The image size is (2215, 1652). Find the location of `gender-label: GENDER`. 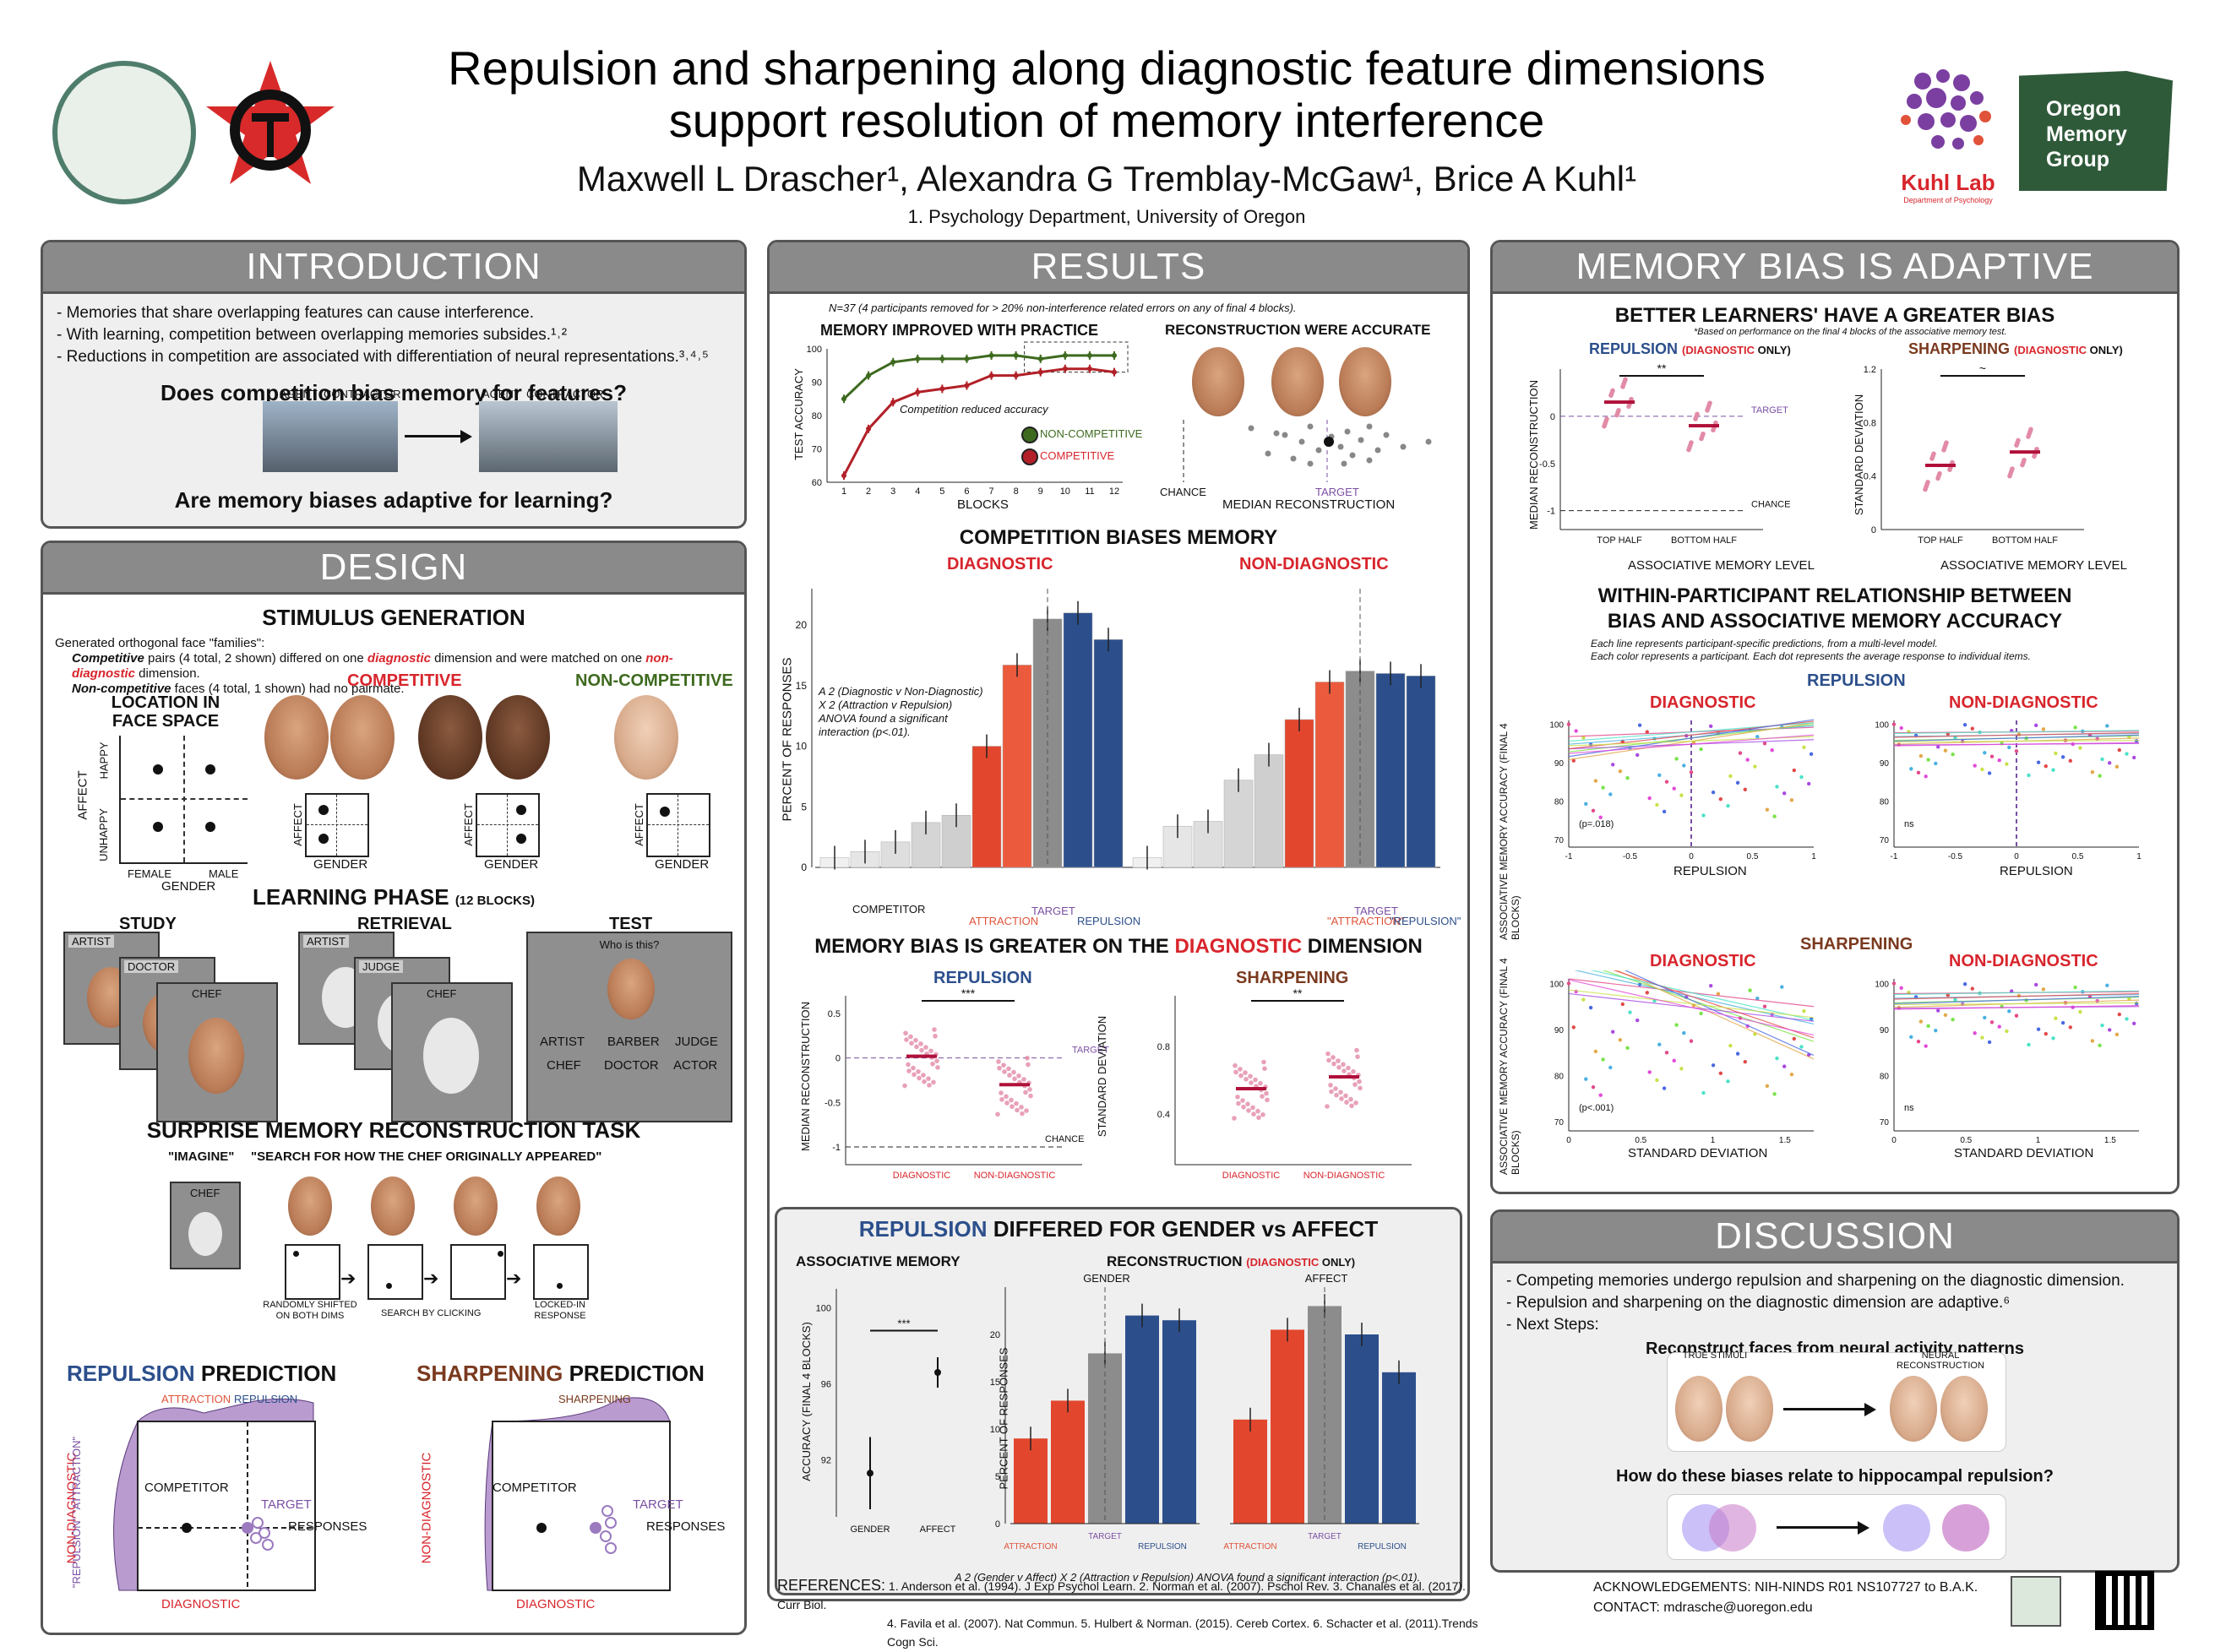

gender-label: GENDER is located at coordinates (511, 864).